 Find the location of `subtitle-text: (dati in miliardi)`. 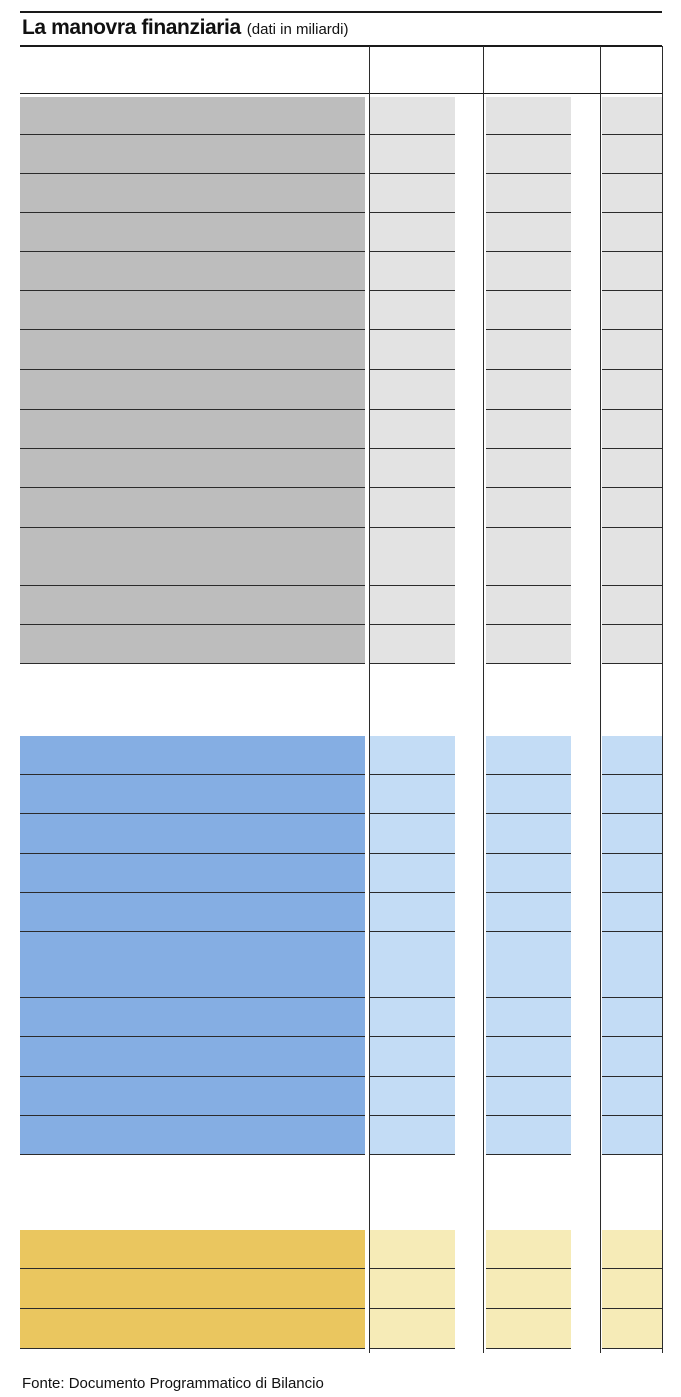

subtitle-text: (dati in miliardi) is located at coordinates (297, 29).